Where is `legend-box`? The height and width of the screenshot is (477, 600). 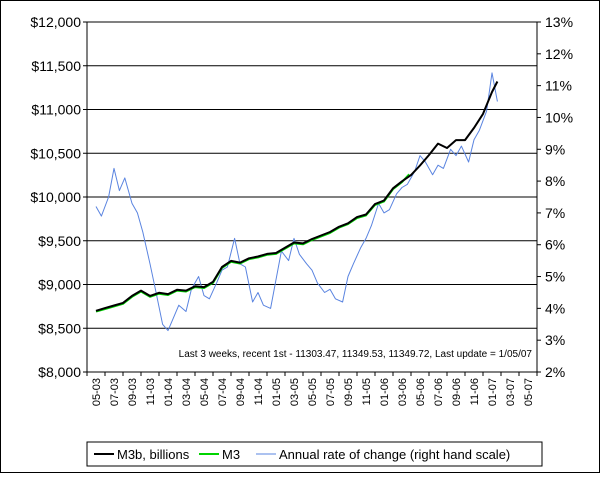 legend-box is located at coordinates (314, 454).